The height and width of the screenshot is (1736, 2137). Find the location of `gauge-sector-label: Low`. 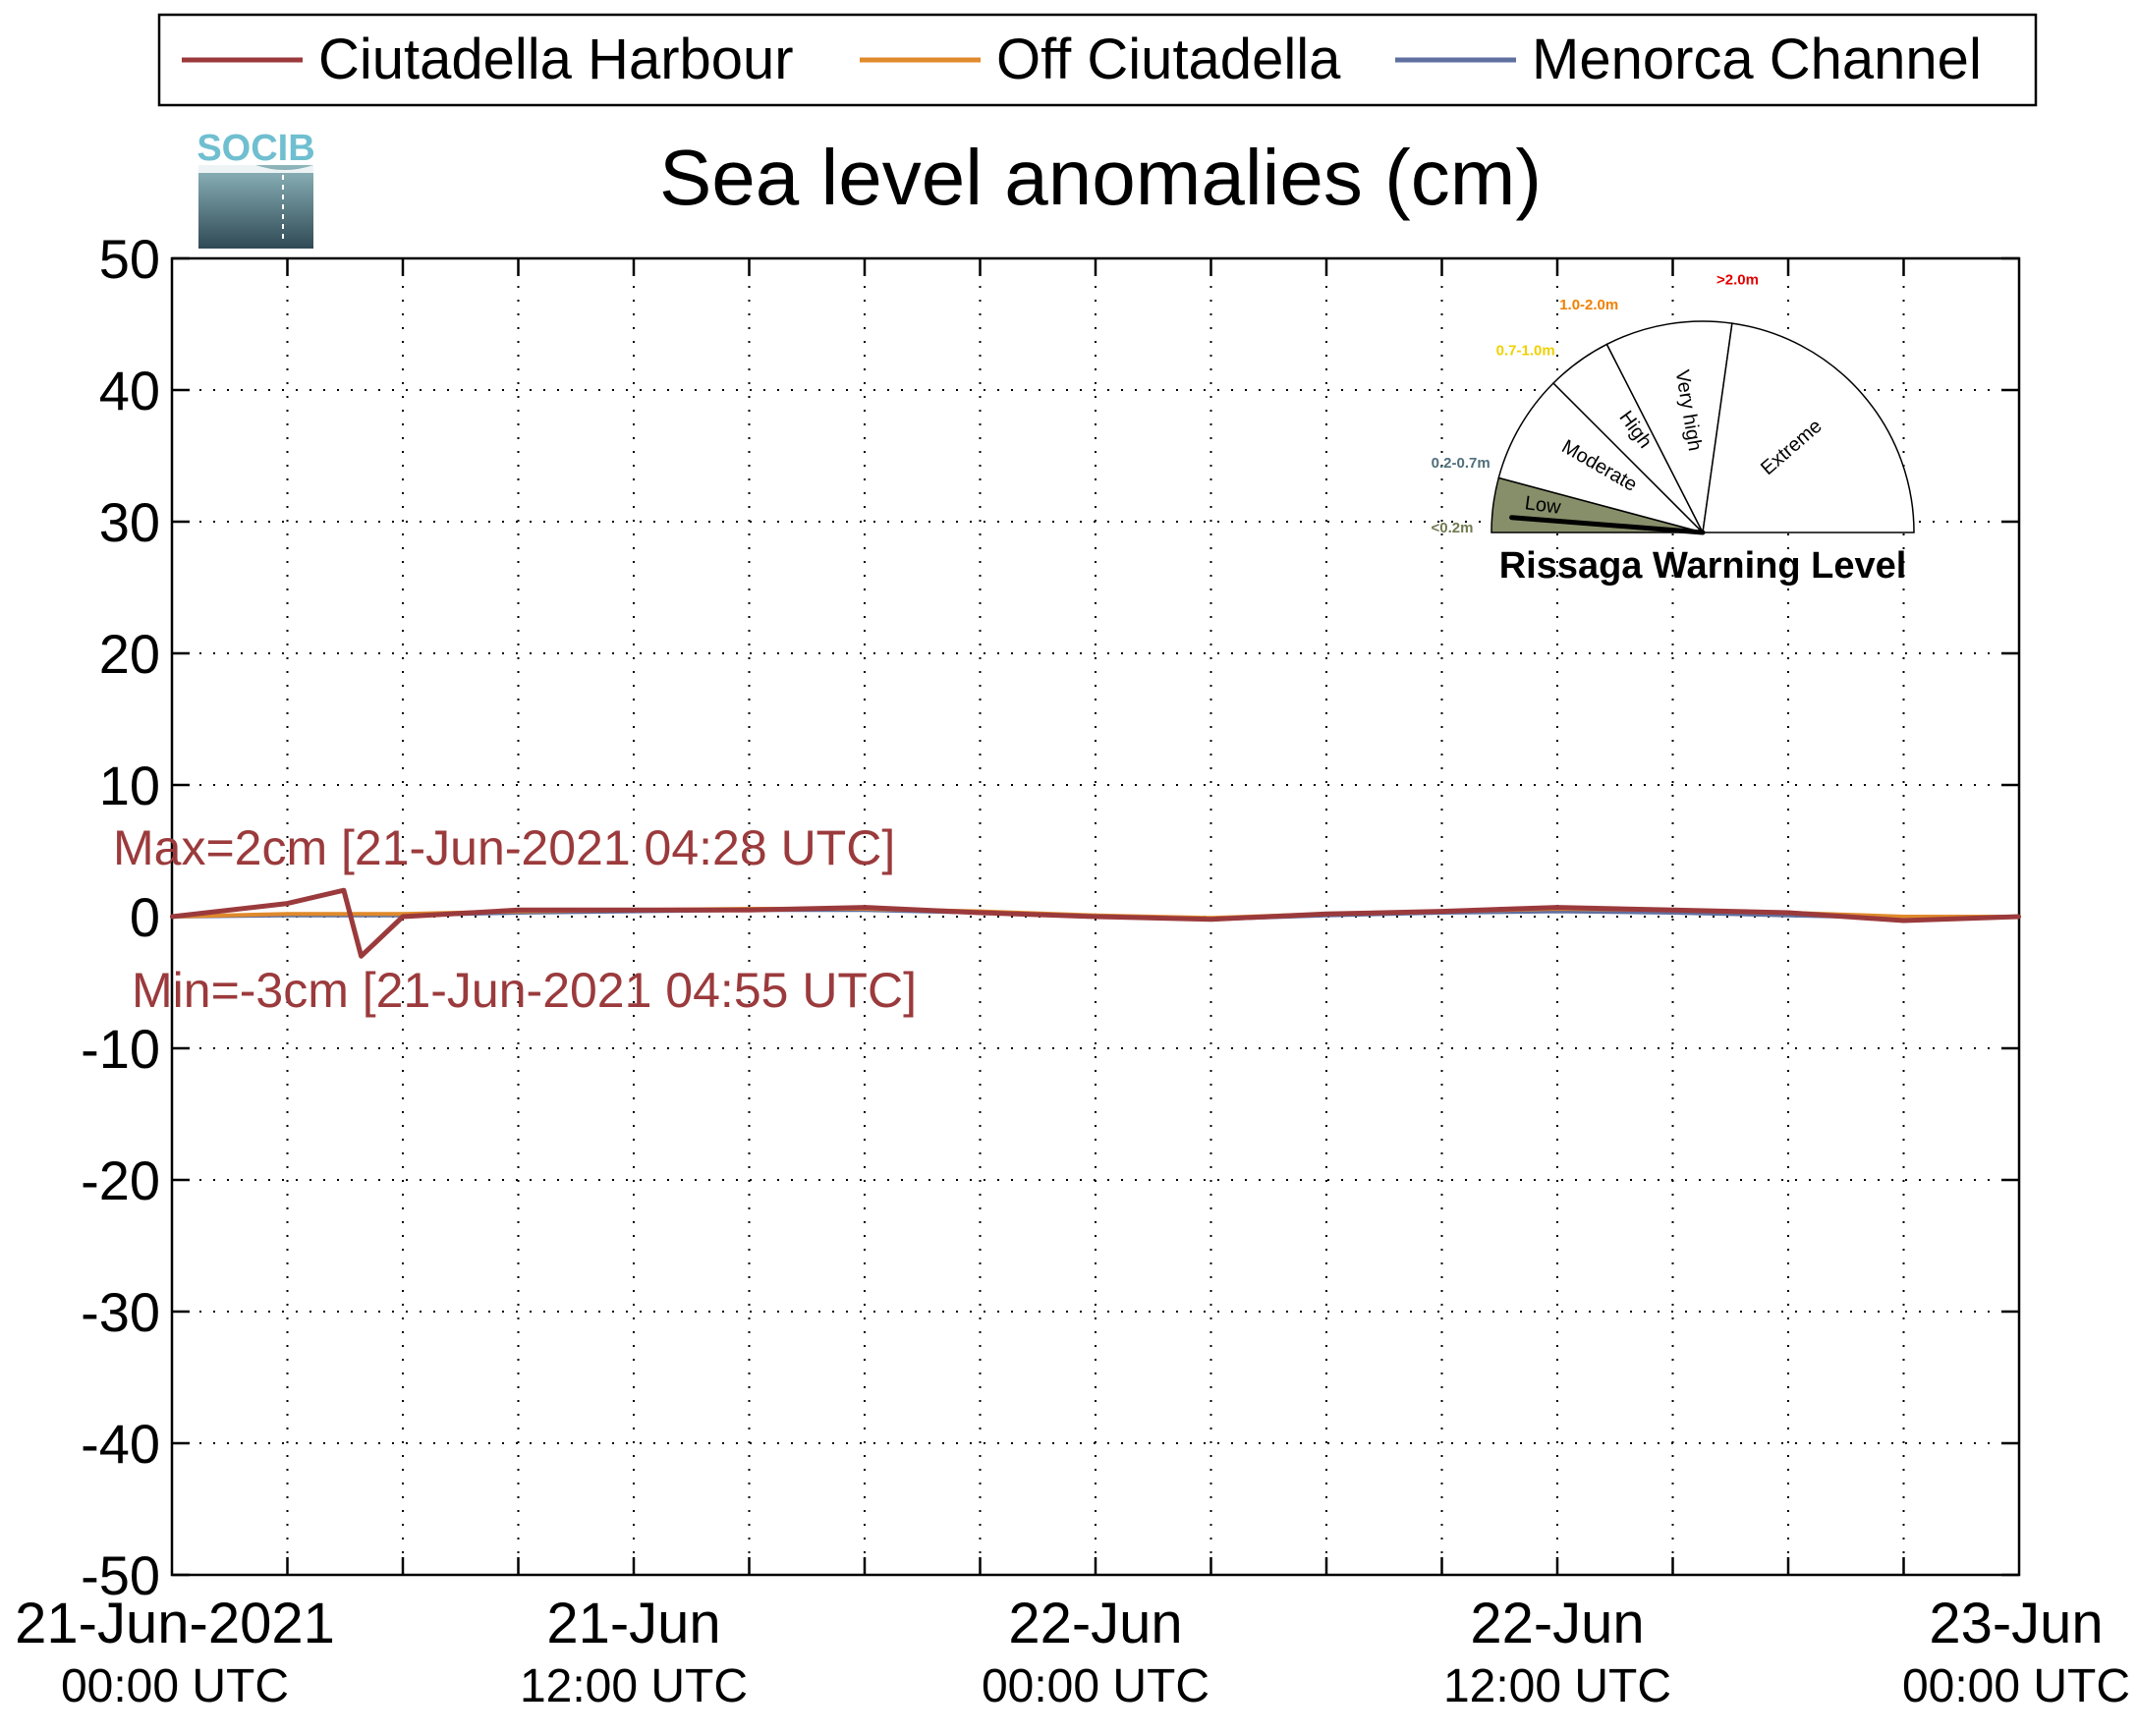

gauge-sector-label: Low is located at coordinates (1543, 505).